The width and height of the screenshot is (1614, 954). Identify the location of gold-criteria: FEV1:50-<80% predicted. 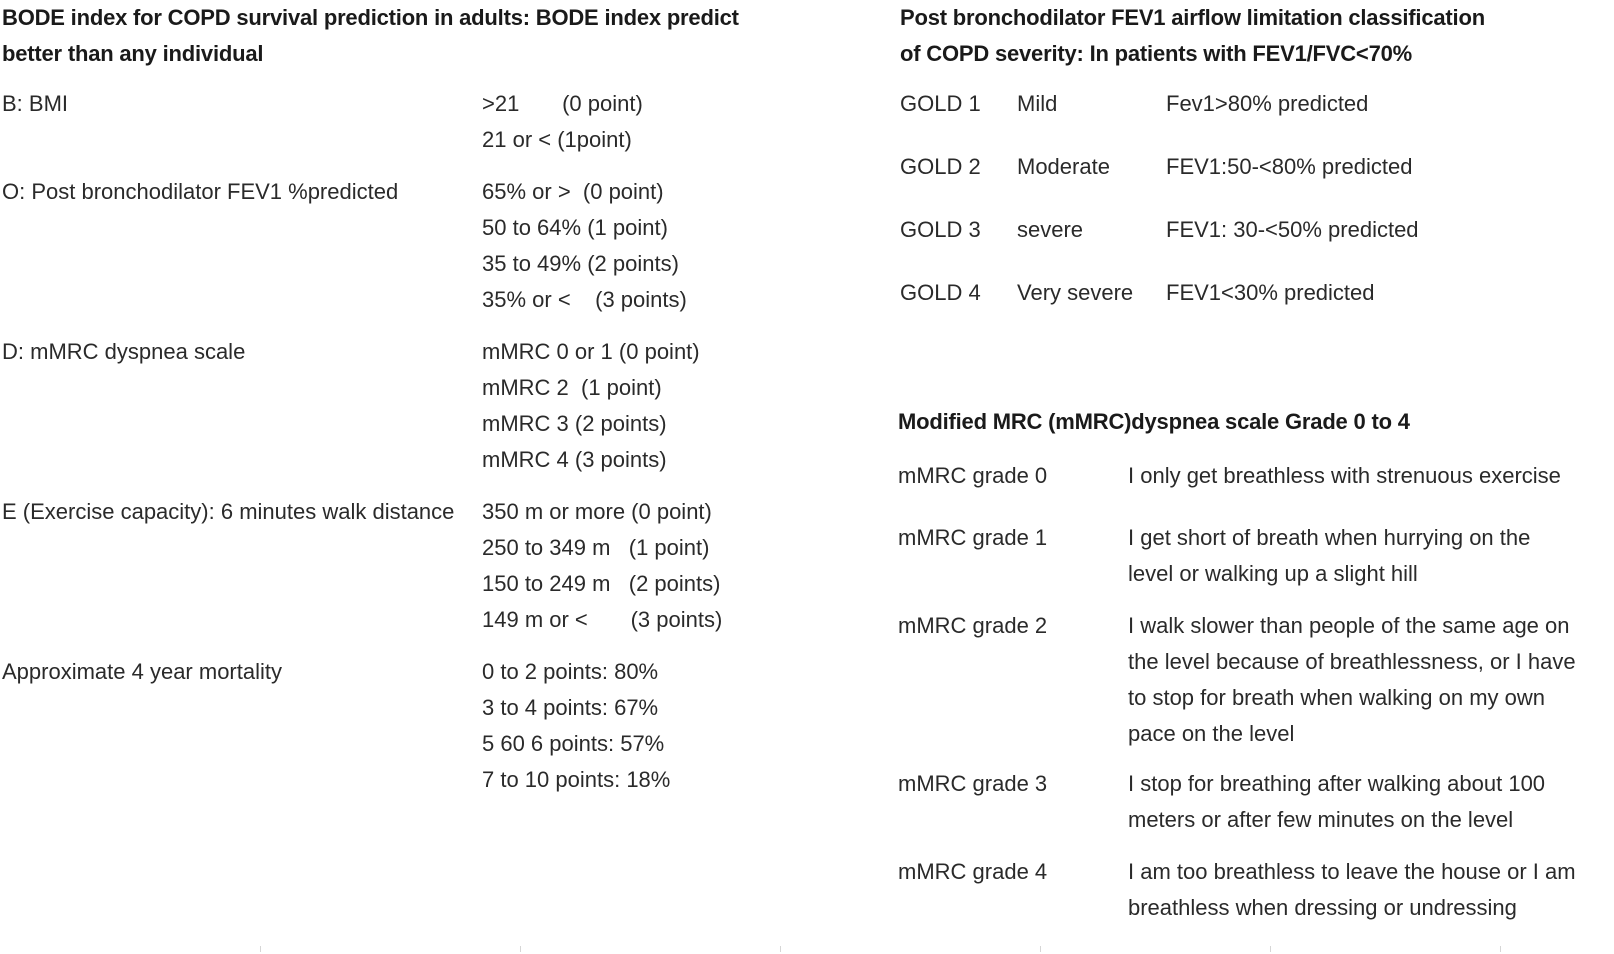
(1289, 166).